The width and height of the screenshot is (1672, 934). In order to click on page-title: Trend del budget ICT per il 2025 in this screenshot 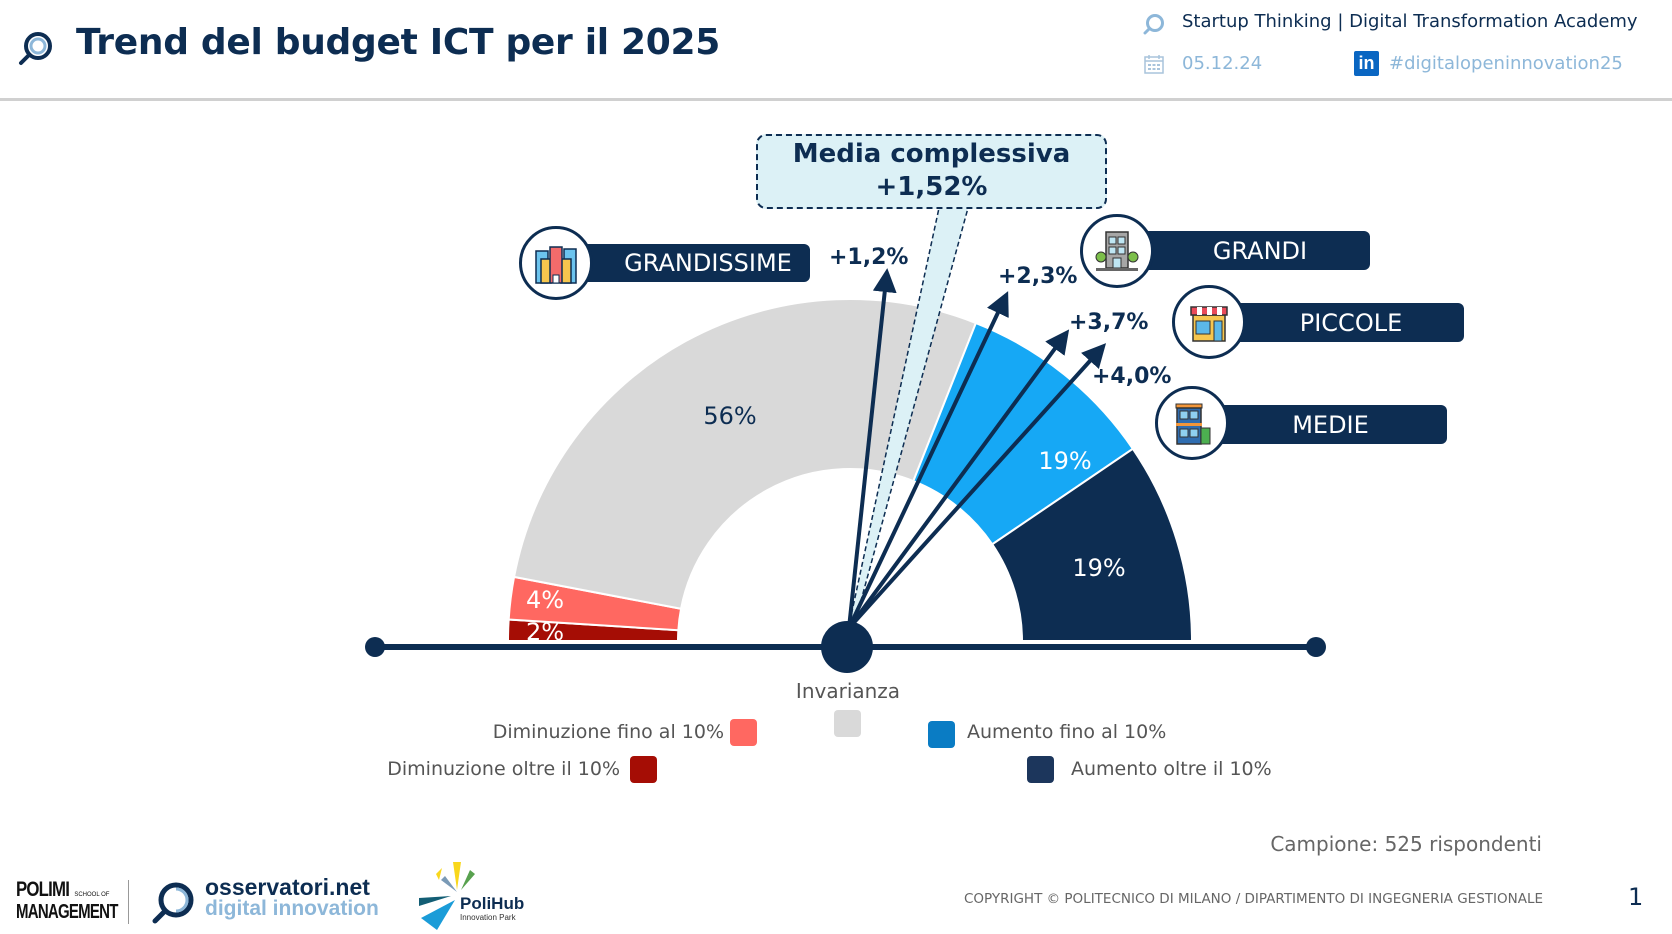, I will do `click(398, 42)`.